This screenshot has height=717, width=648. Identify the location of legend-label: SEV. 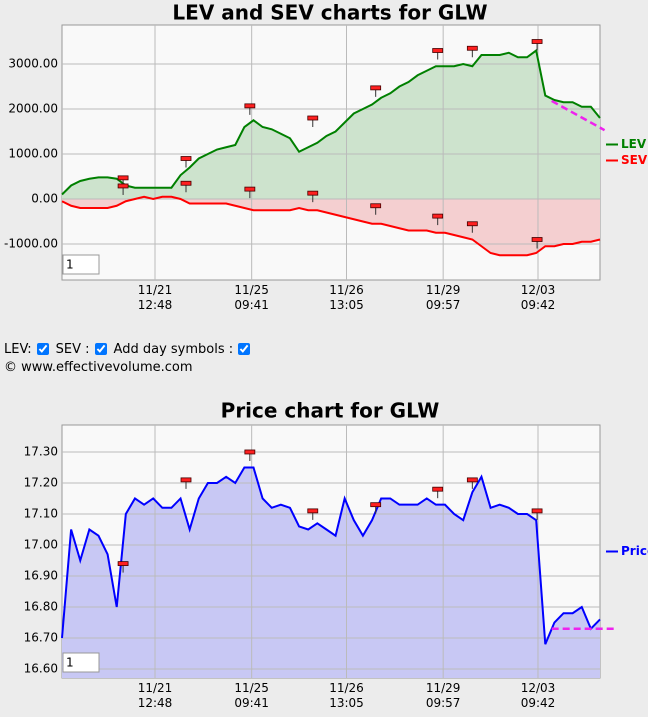
(634, 160).